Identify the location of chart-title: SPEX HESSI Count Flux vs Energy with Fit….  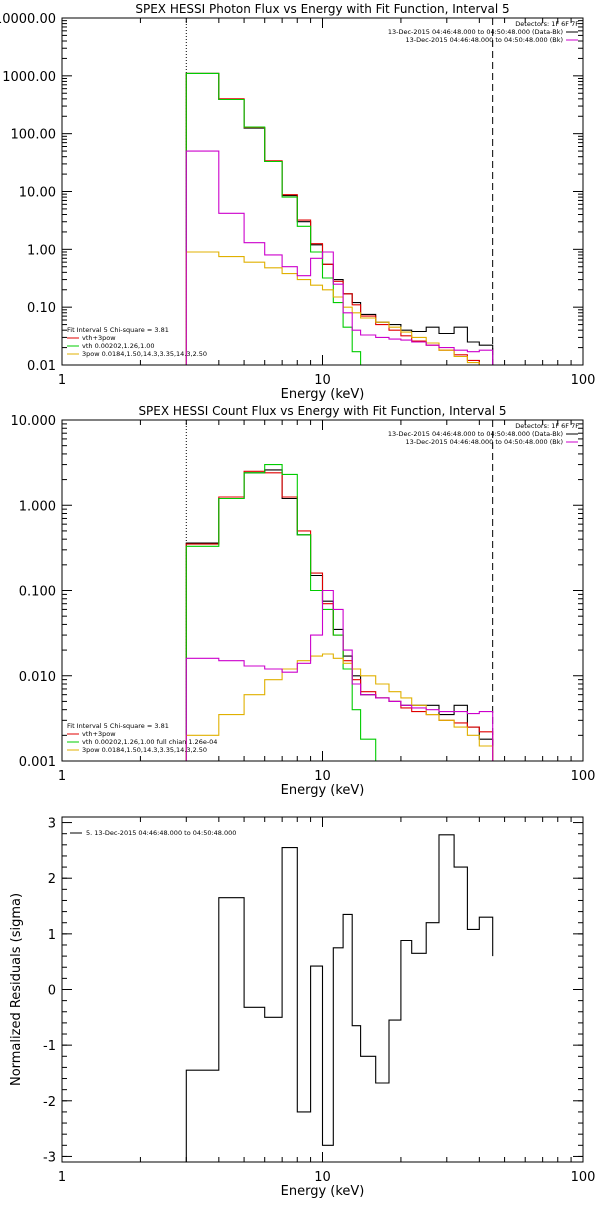
(322, 411).